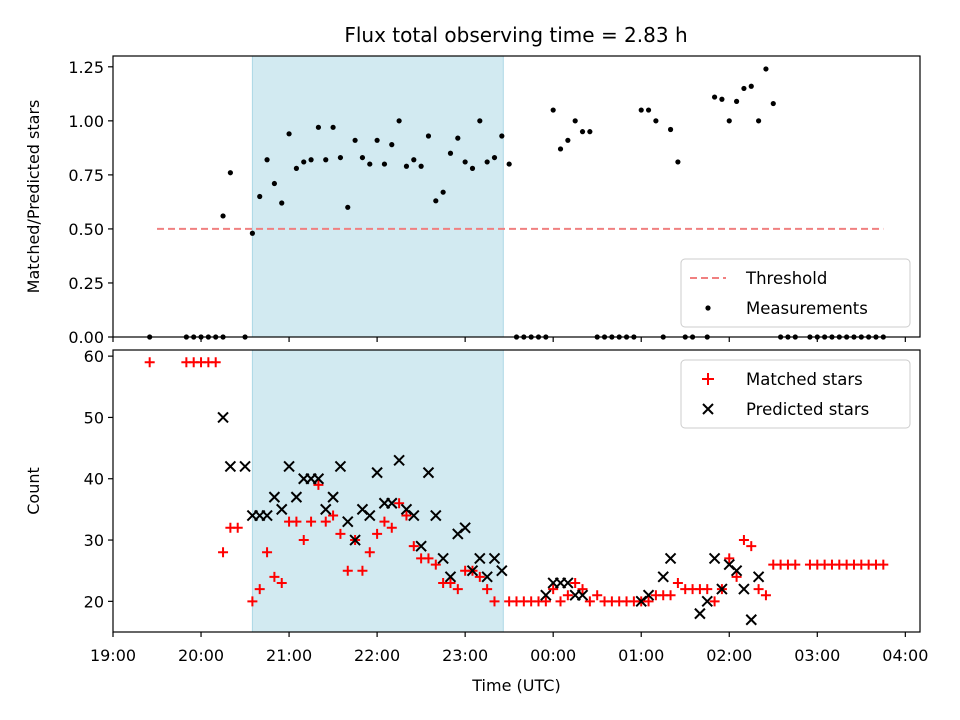 The image size is (960, 720). What do you see at coordinates (708, 308) in the screenshot?
I see `legend-measurement-marker` at bounding box center [708, 308].